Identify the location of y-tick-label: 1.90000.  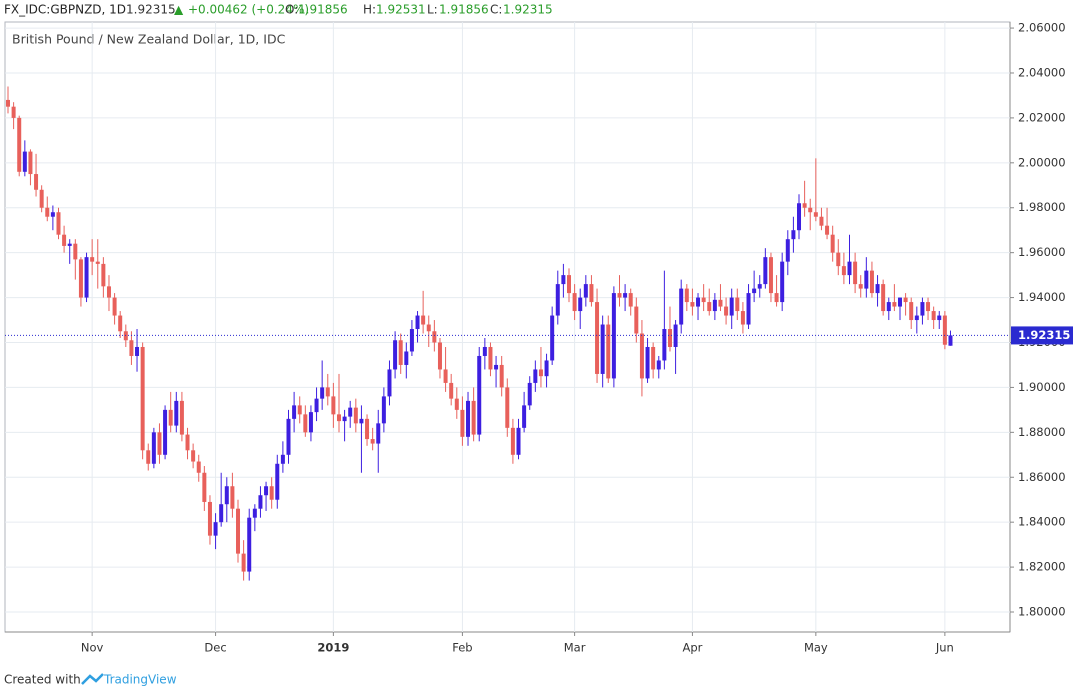
(1042, 387).